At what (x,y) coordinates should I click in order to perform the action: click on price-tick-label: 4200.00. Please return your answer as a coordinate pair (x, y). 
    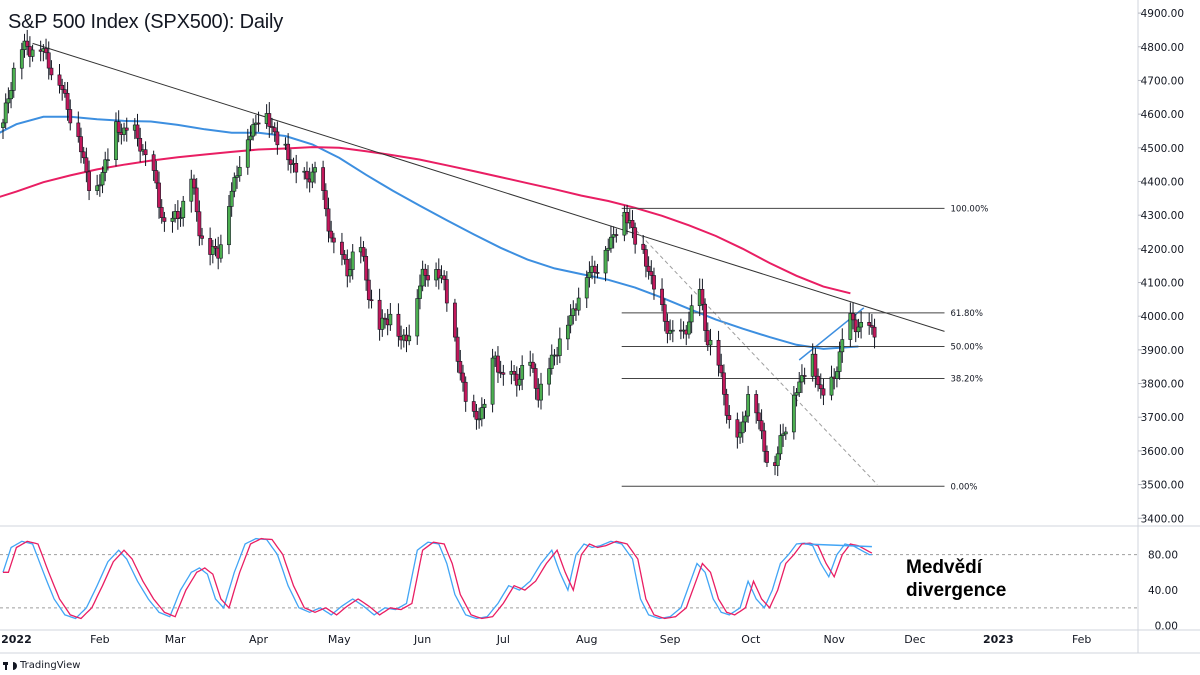
    Looking at the image, I should click on (1162, 250).